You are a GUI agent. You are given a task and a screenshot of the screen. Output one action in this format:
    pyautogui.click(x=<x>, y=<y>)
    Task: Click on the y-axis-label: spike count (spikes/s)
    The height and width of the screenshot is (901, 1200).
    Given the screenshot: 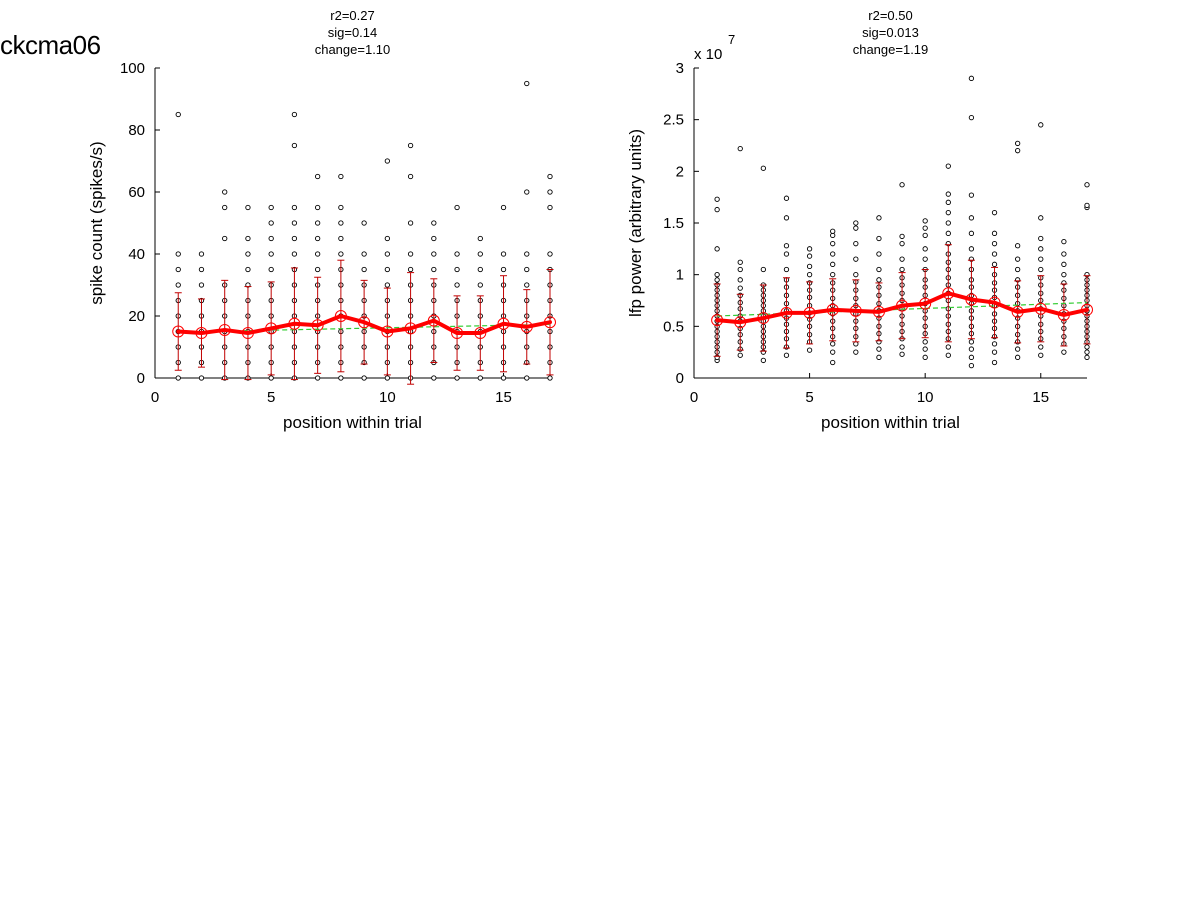 What is the action you would take?
    pyautogui.click(x=96, y=222)
    